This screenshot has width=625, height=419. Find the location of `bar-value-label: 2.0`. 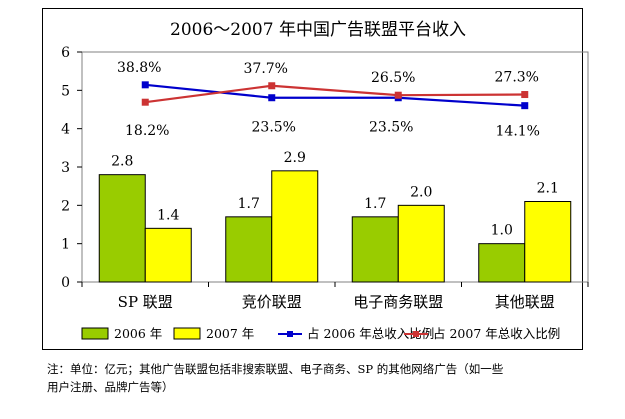

bar-value-label: 2.0 is located at coordinates (421, 192).